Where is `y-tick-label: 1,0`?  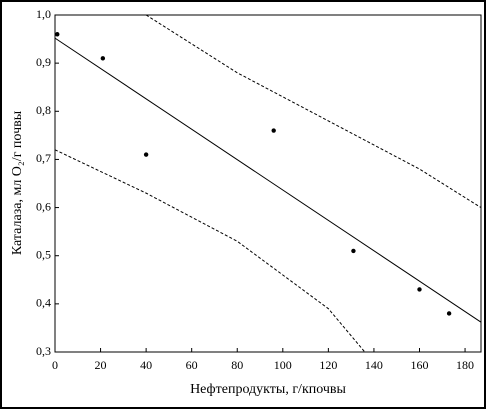
y-tick-label: 1,0 is located at coordinates (43, 14).